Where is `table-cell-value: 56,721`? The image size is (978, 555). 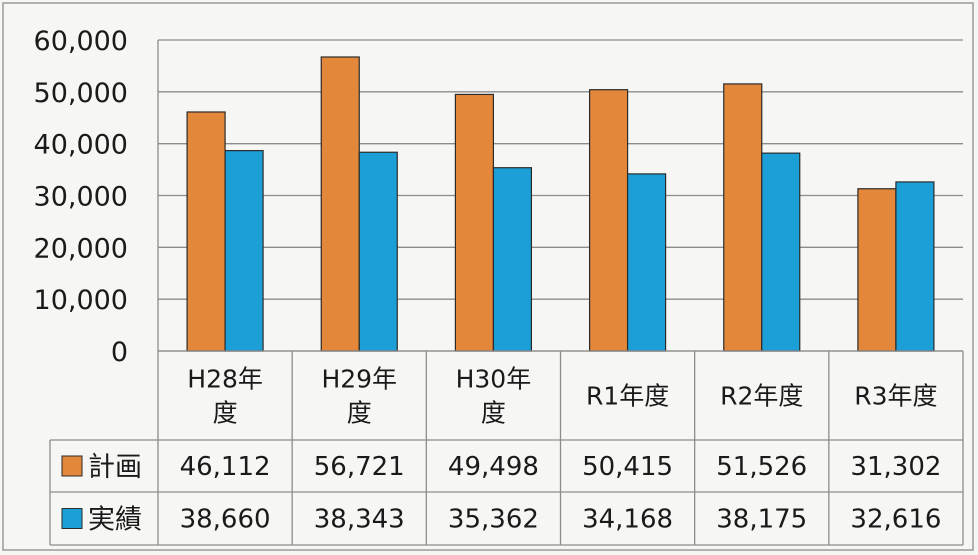
table-cell-value: 56,721 is located at coordinates (359, 467).